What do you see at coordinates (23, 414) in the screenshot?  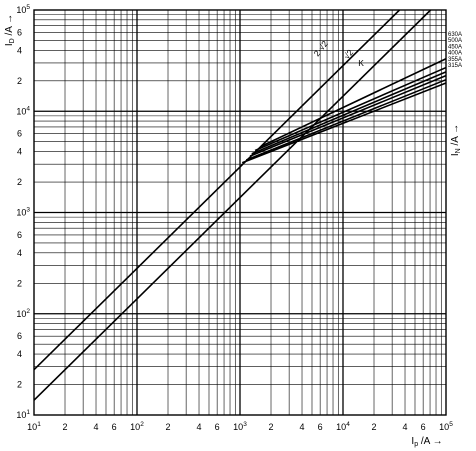 I see `y-tick-label: 10¹` at bounding box center [23, 414].